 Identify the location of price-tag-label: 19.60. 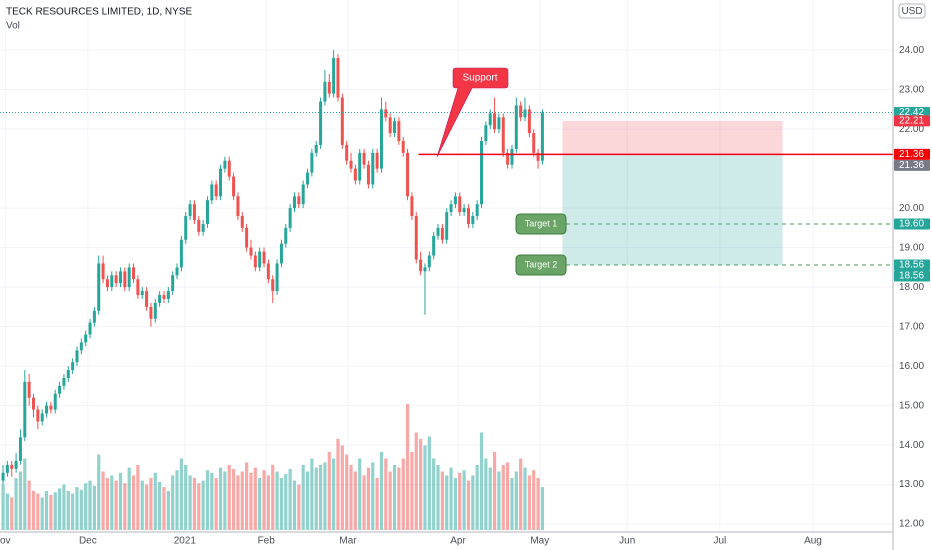
(911, 224).